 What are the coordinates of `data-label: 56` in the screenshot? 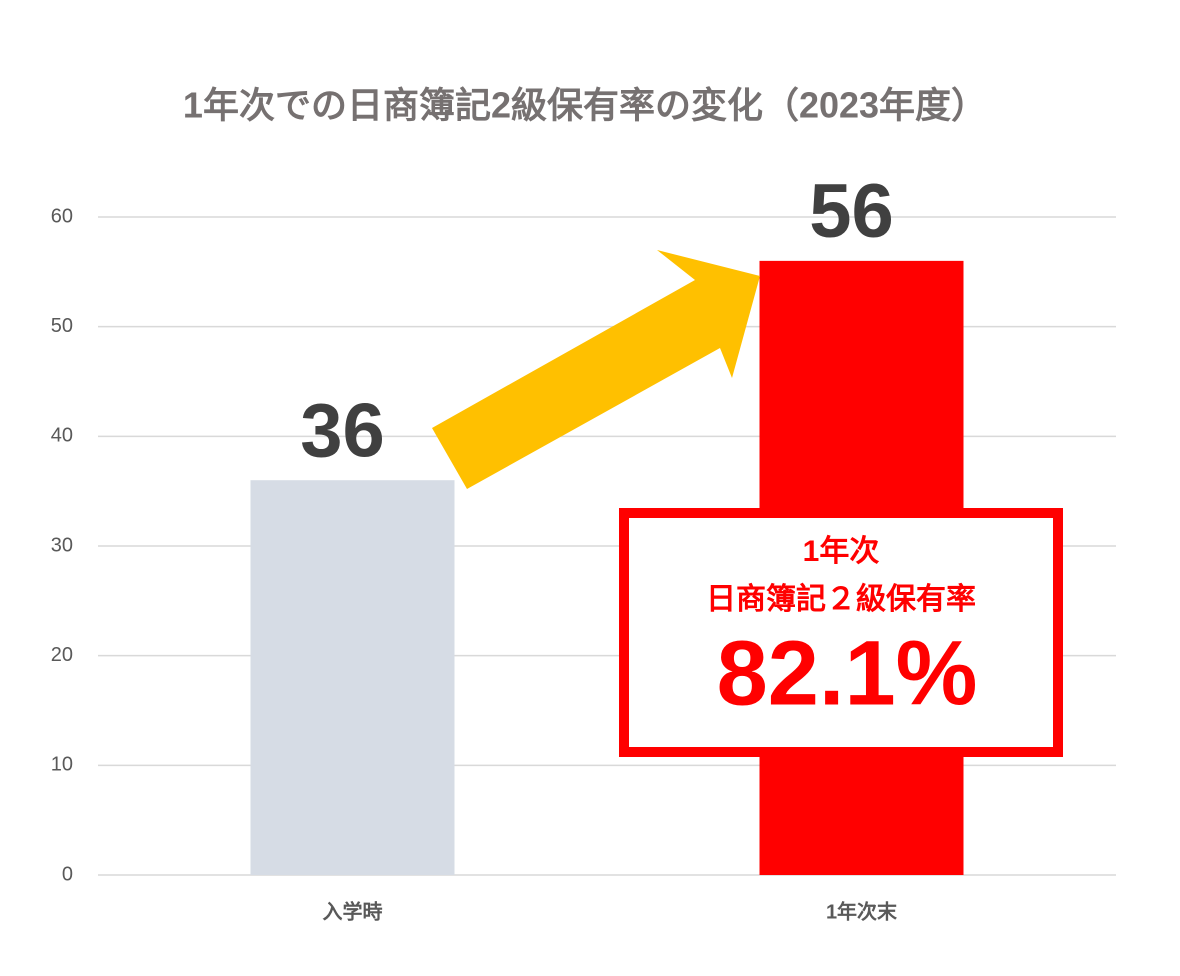 It's located at (851, 211).